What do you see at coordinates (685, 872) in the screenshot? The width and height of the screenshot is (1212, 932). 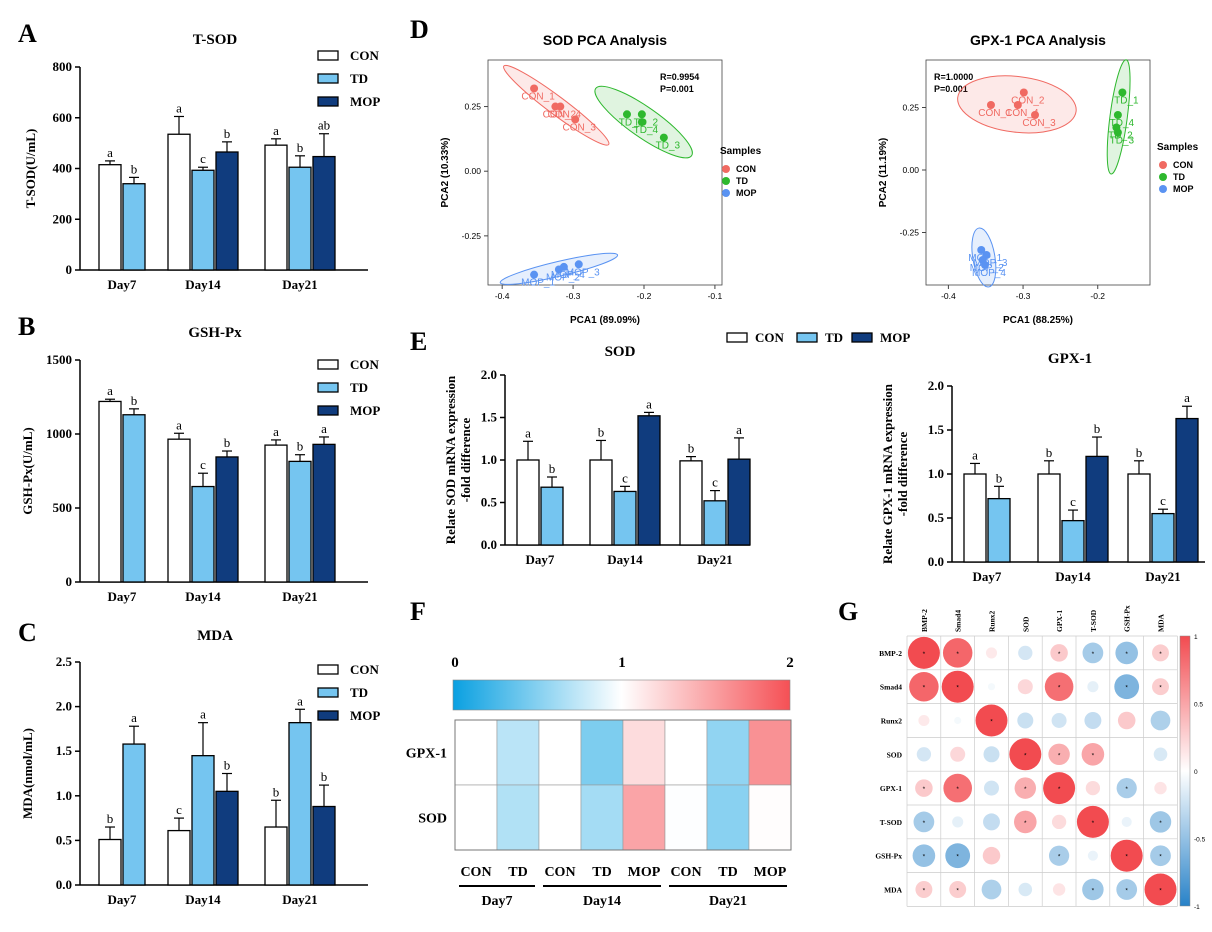 I see `column-label: CON` at bounding box center [685, 872].